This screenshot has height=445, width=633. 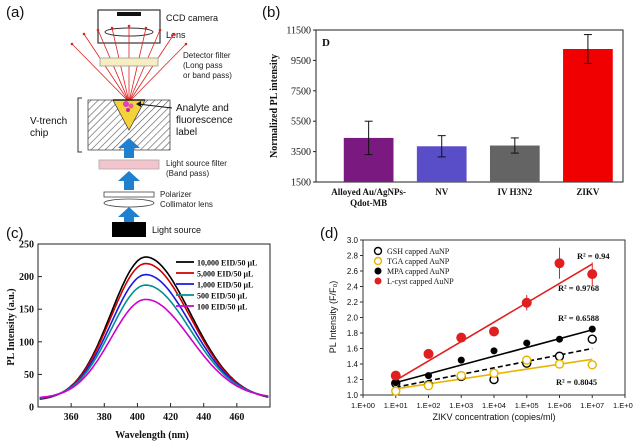 What do you see at coordinates (129, 183) in the screenshot?
I see `excitation-arrows` at bounding box center [129, 183].